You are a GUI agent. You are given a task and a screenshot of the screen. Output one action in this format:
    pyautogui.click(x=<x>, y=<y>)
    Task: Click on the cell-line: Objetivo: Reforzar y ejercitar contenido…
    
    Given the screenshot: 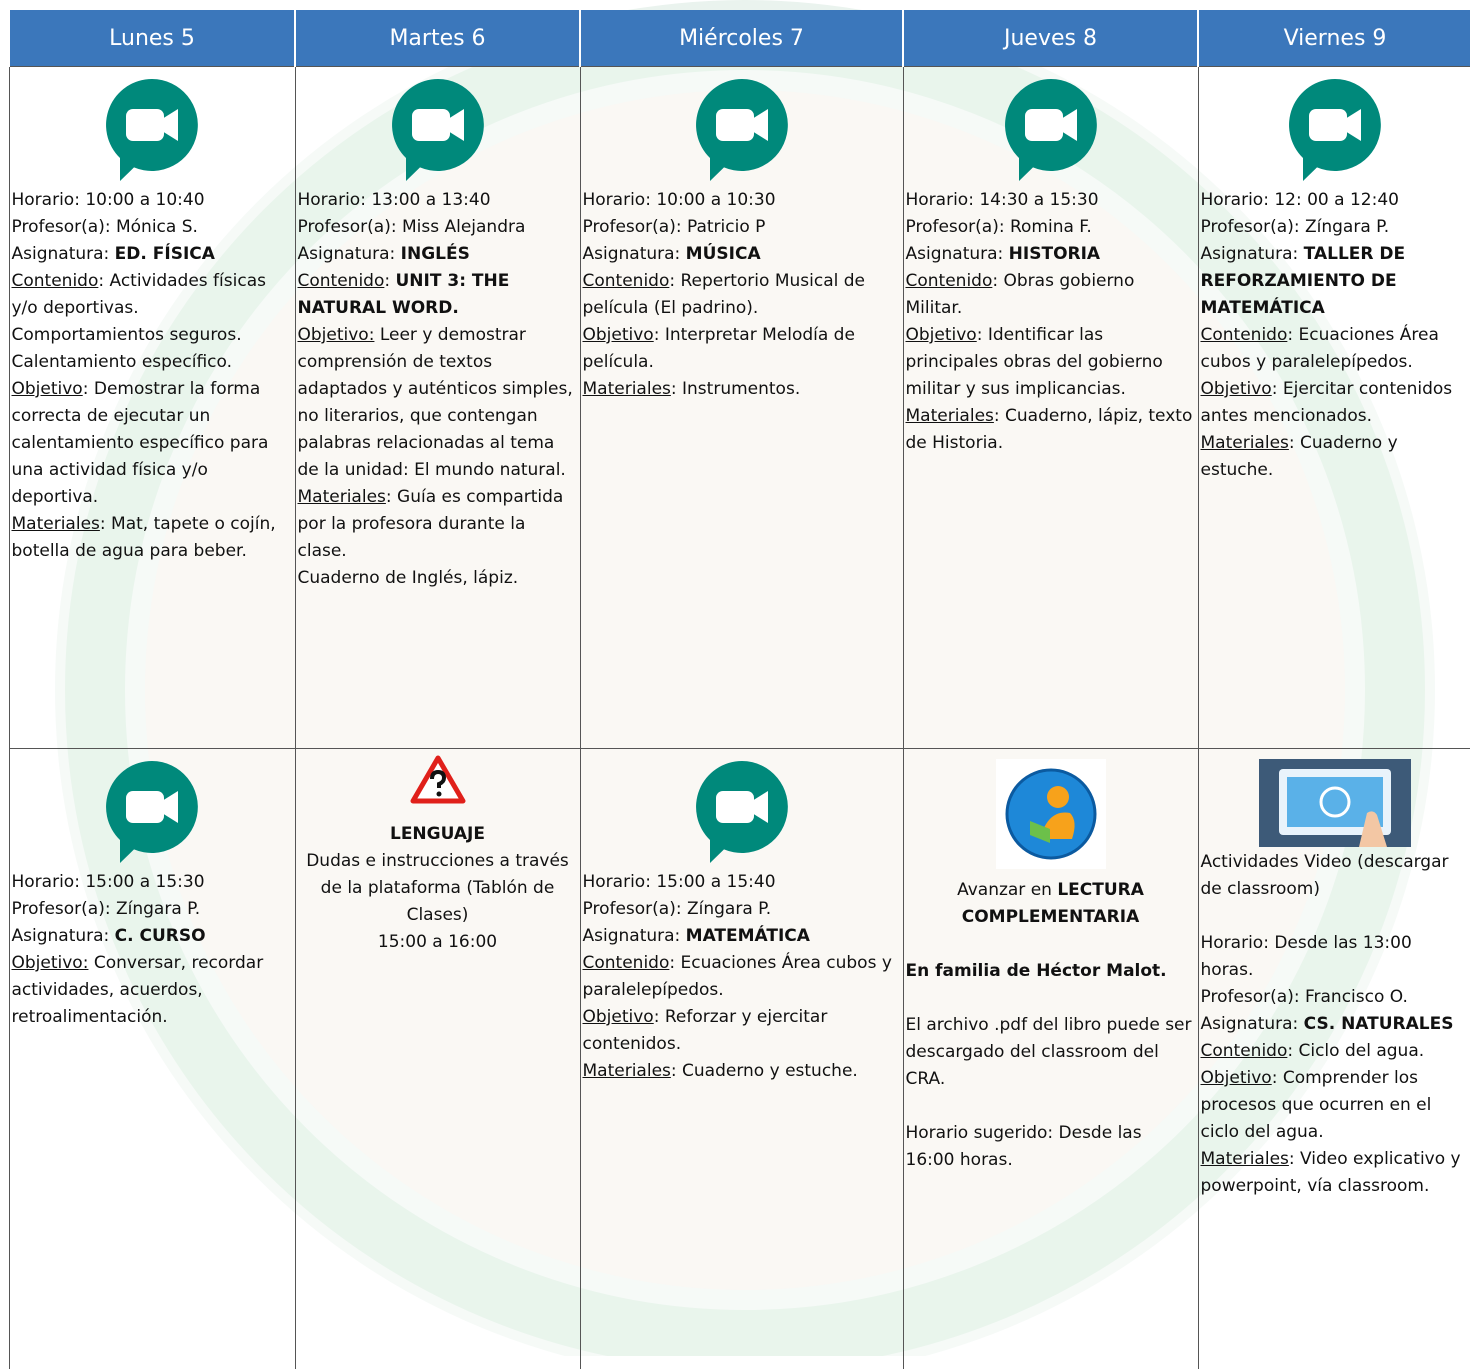 What is the action you would take?
    pyautogui.click(x=742, y=1031)
    